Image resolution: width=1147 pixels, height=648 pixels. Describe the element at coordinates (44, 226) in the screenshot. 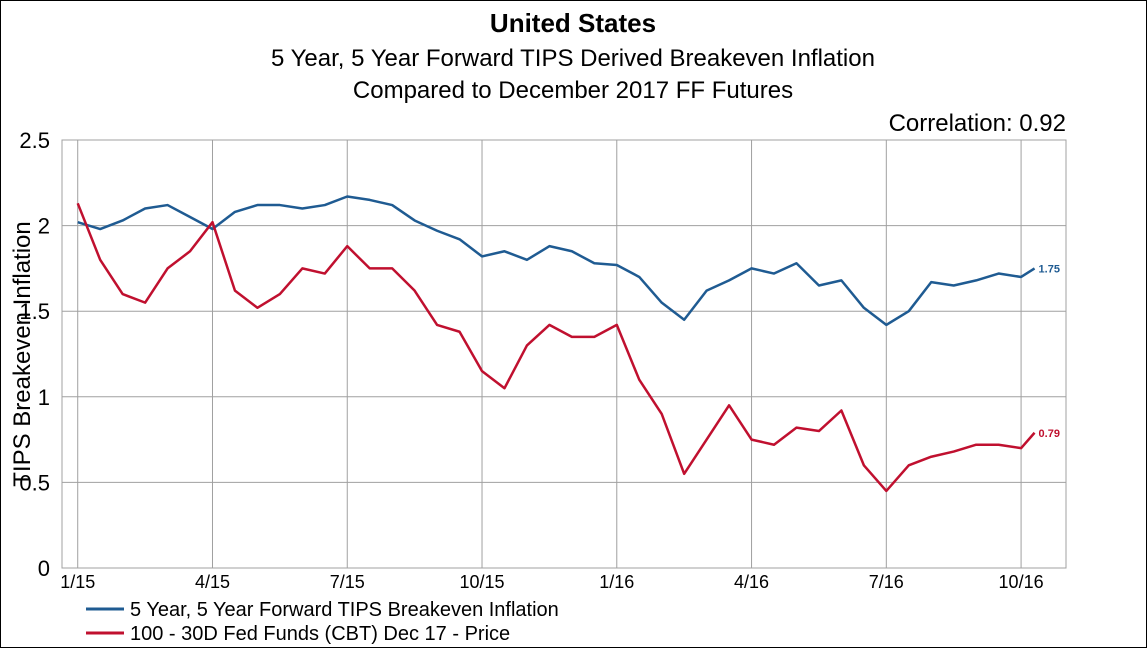

I see `y-tick-label: 2` at that location.